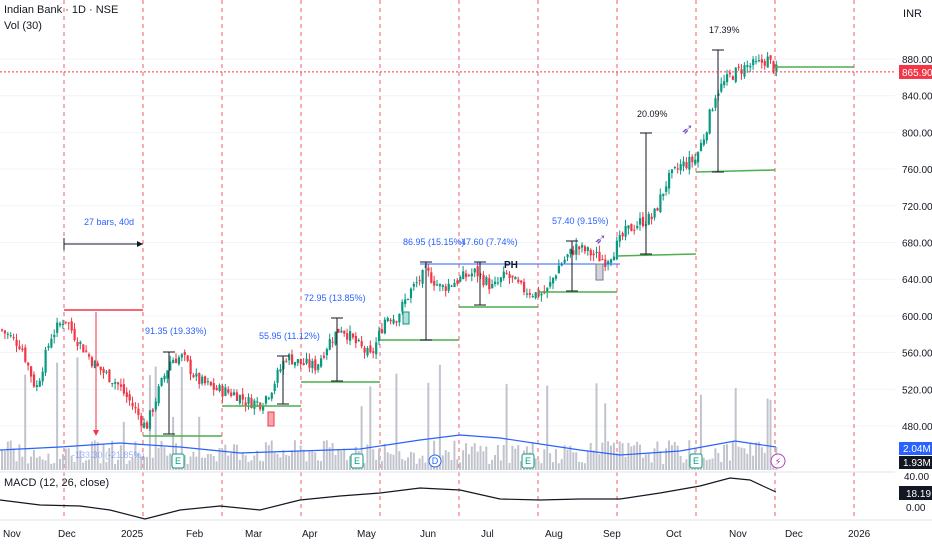 The height and width of the screenshot is (550, 932). Describe the element at coordinates (435, 461) in the screenshot. I see `dividend-badge: D` at that location.